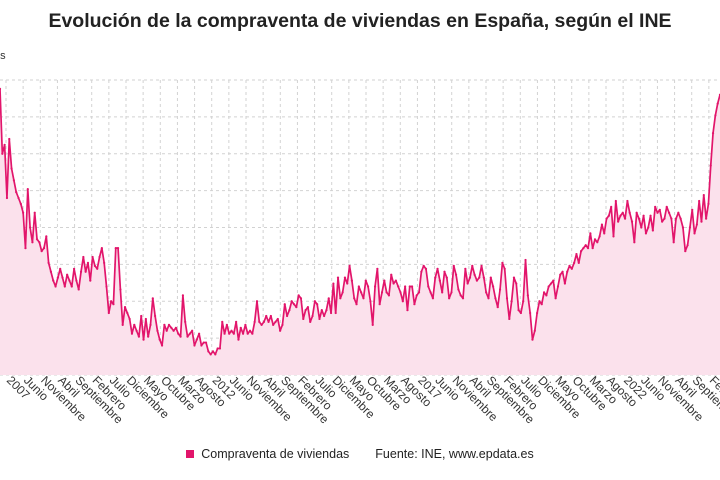 Image resolution: width=720 pixels, height=480 pixels. What do you see at coordinates (267, 454) in the screenshot?
I see `legend-item: Compraventa de viviendas` at bounding box center [267, 454].